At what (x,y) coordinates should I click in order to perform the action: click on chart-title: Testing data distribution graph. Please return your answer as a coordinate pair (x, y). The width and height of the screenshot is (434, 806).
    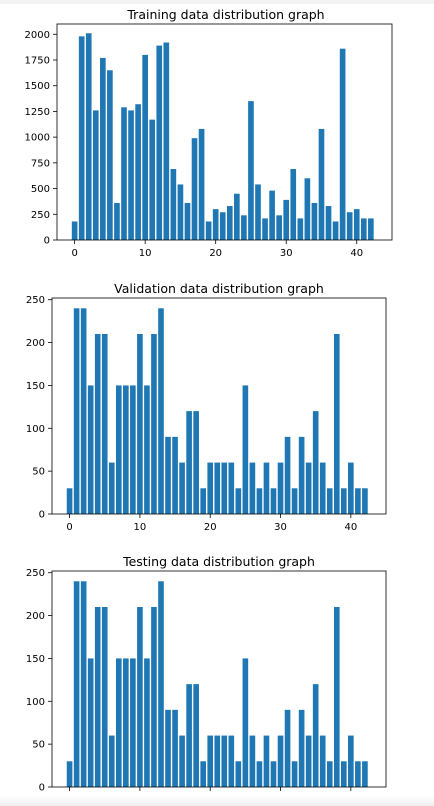
    Looking at the image, I should click on (218, 561).